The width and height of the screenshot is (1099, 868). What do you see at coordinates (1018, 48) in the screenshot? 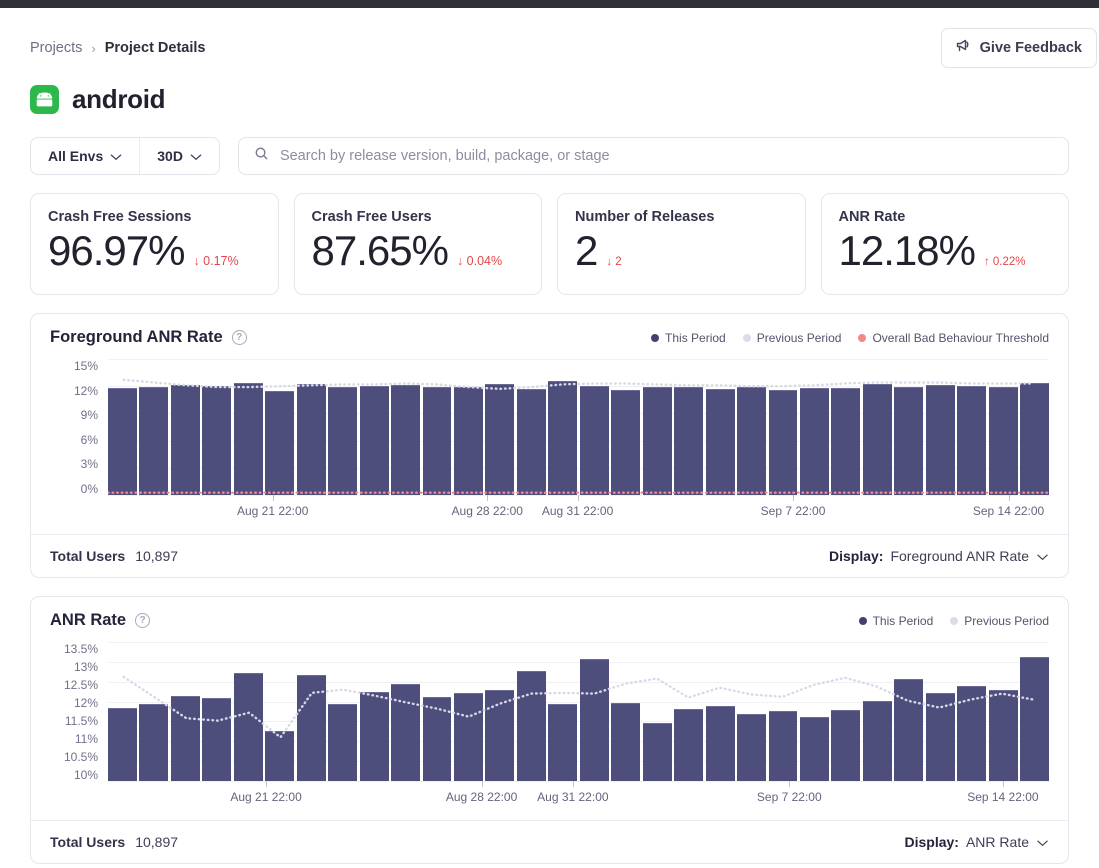
I see `give-feedback-button: Give Feedback` at bounding box center [1018, 48].